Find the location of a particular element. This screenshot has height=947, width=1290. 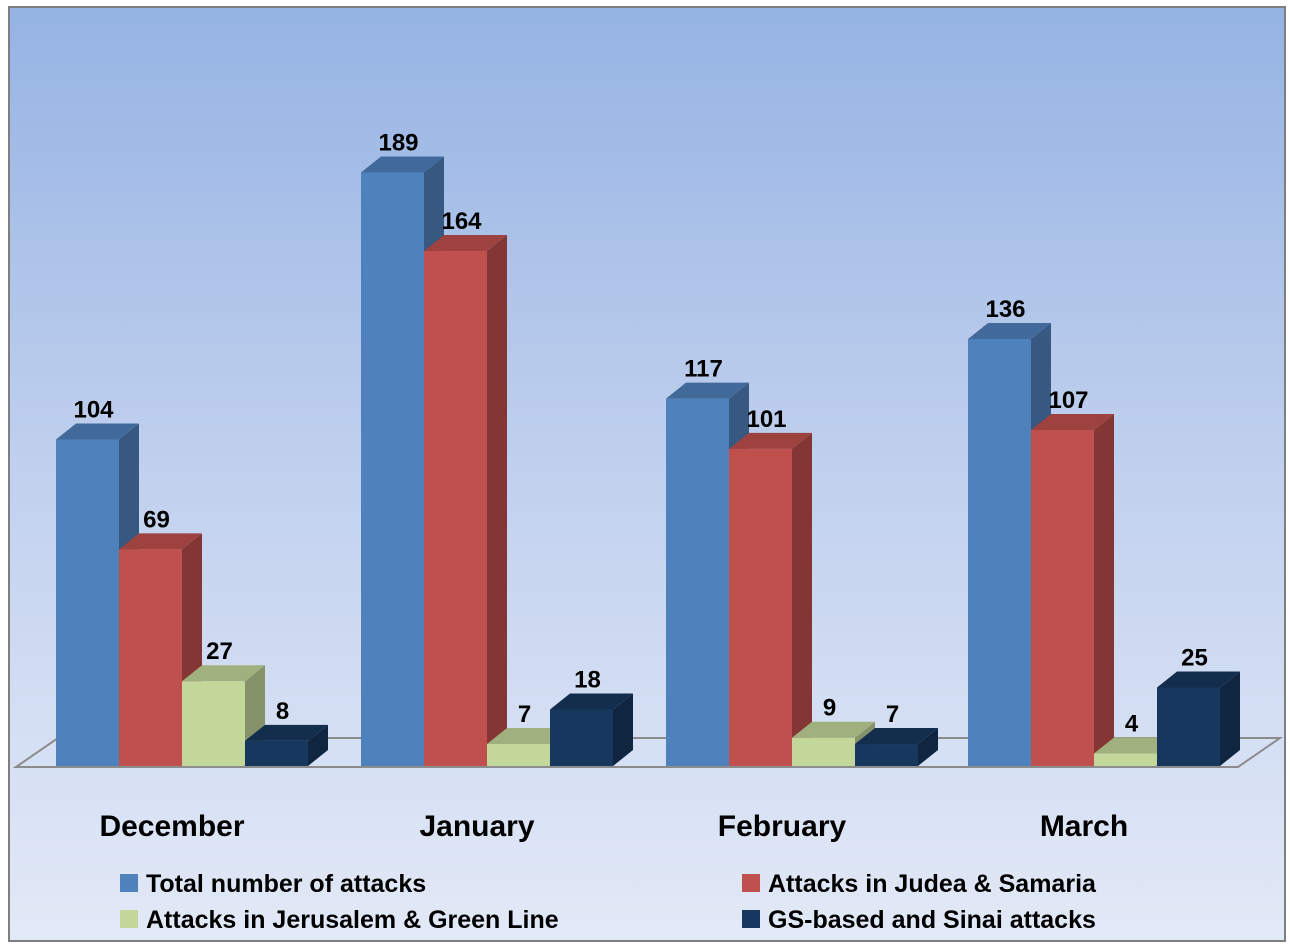

data-label: 4 is located at coordinates (1132, 723).